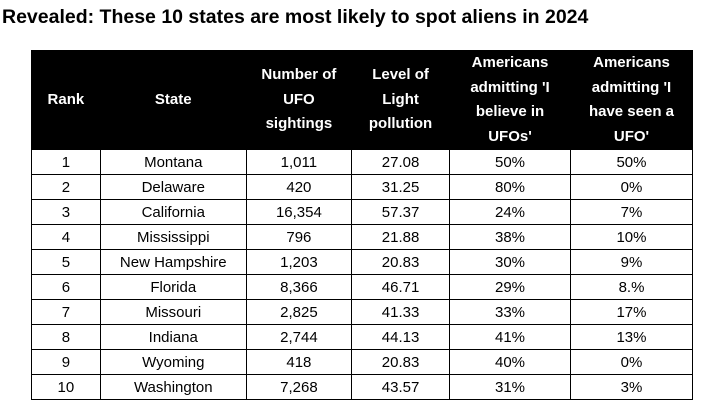 This screenshot has height=402, width=724. What do you see at coordinates (631, 262) in the screenshot?
I see `cell-seen-a-ufo: 9%` at bounding box center [631, 262].